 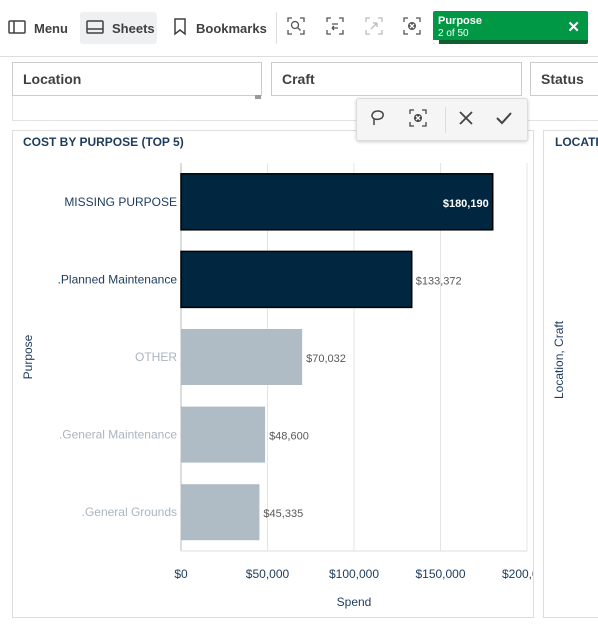 I want to click on smart-search-icon, so click(x=296, y=28).